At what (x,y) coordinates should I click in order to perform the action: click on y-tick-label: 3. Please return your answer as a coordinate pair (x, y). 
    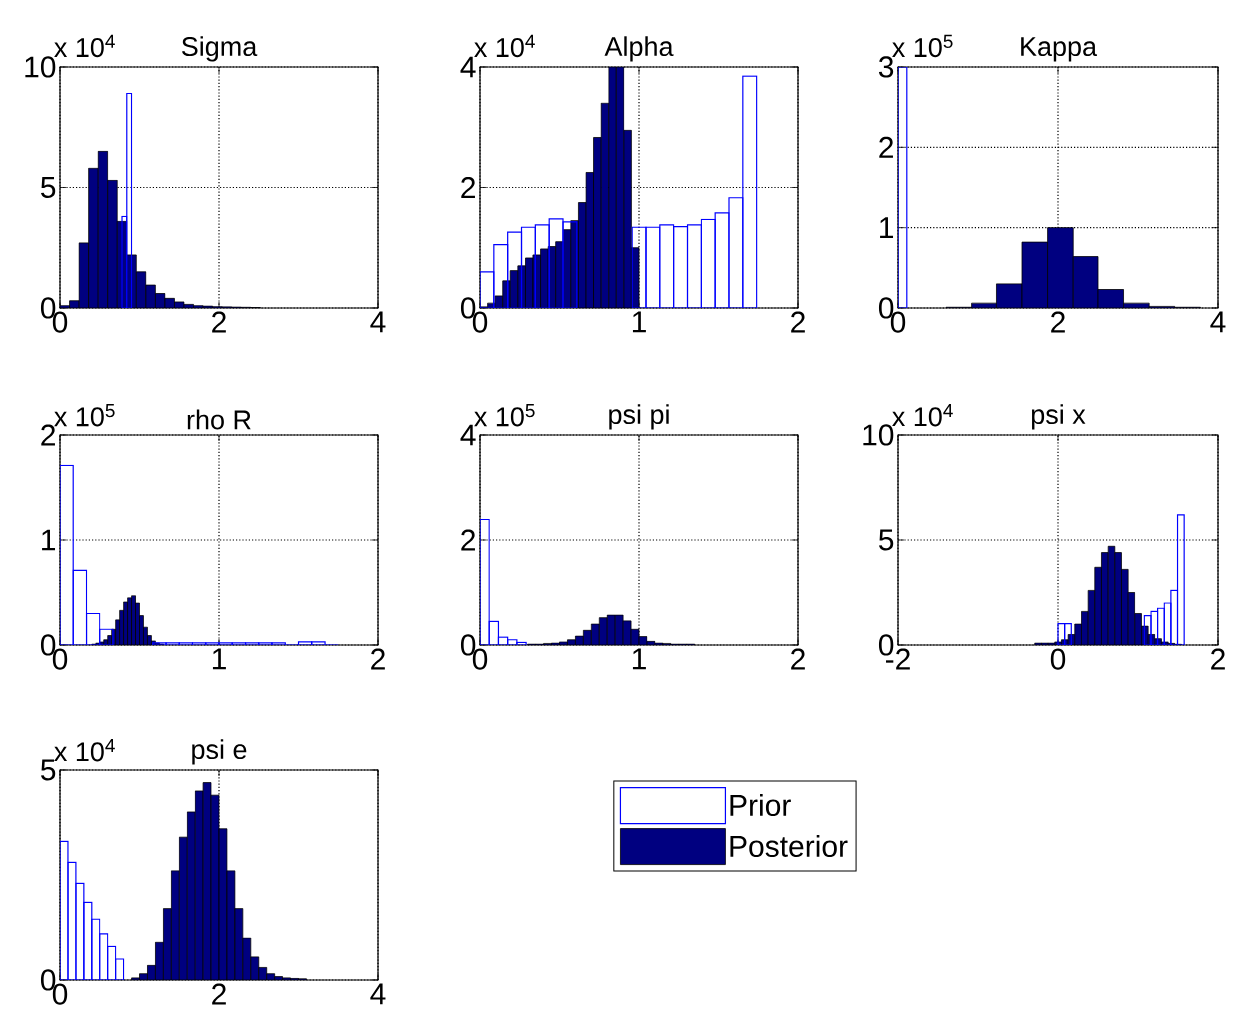
    Looking at the image, I should click on (886, 67).